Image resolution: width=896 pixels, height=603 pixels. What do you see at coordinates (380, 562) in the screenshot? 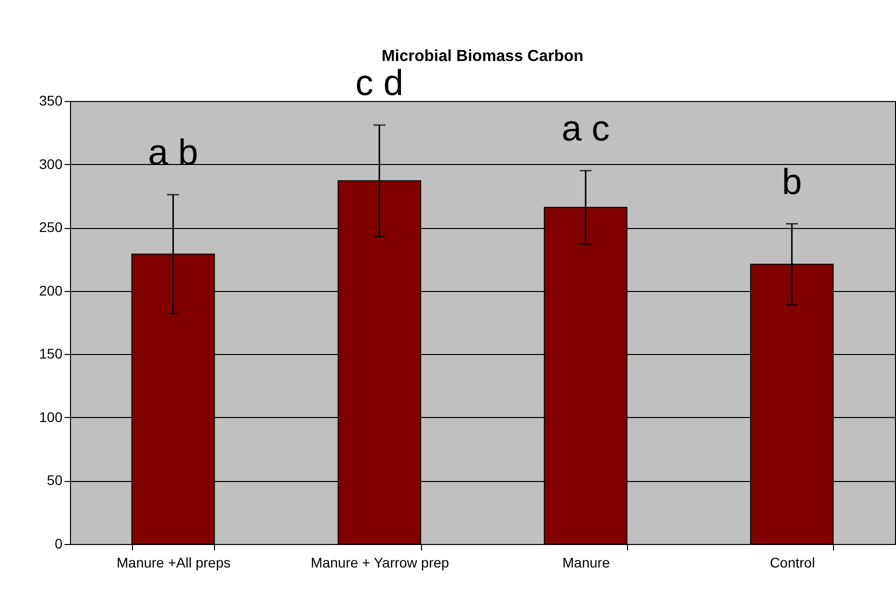
I see `x-tick-label: Manure + Yarrow prep` at bounding box center [380, 562].